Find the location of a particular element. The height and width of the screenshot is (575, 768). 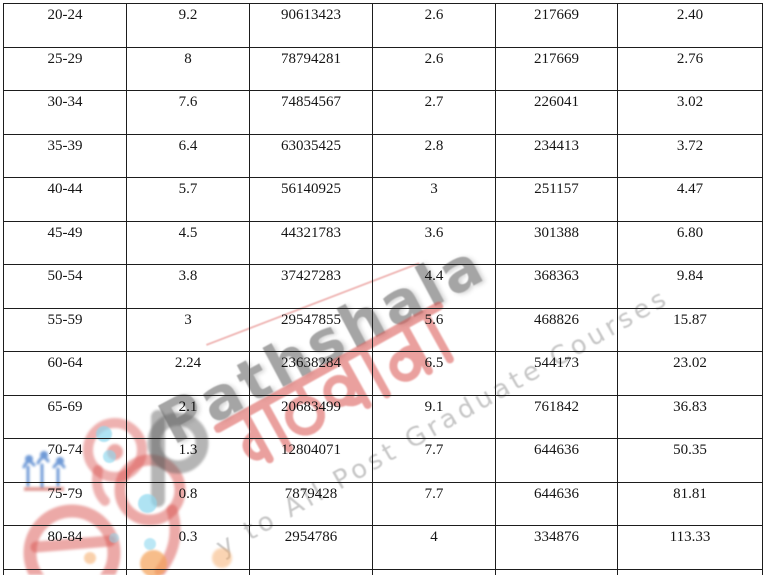

table-row: 20-24 9.2 90613423 2.6 217669 2.40 is located at coordinates (383, 25).